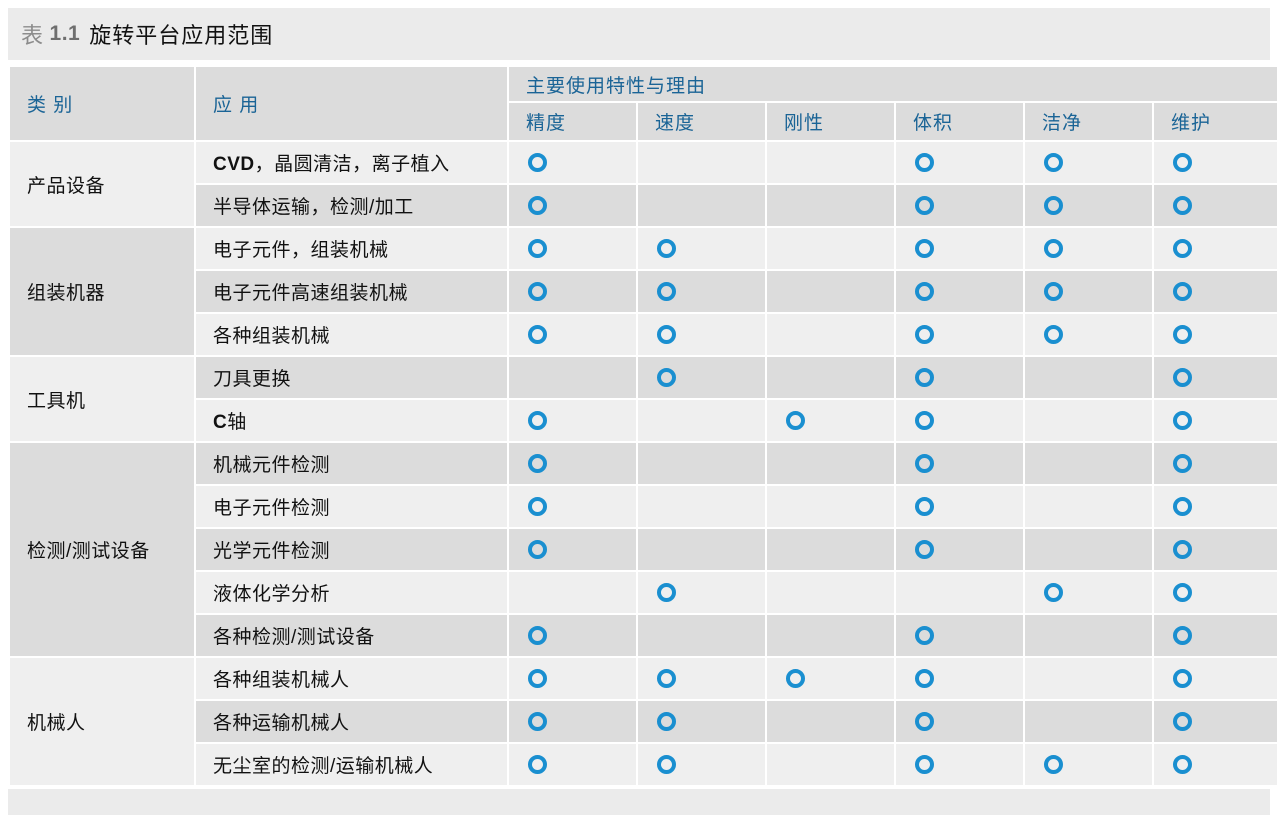 The width and height of the screenshot is (1277, 815). I want to click on table-row: 产品设备 CVD，晶圆清洁，离子植入, so click(643, 184).